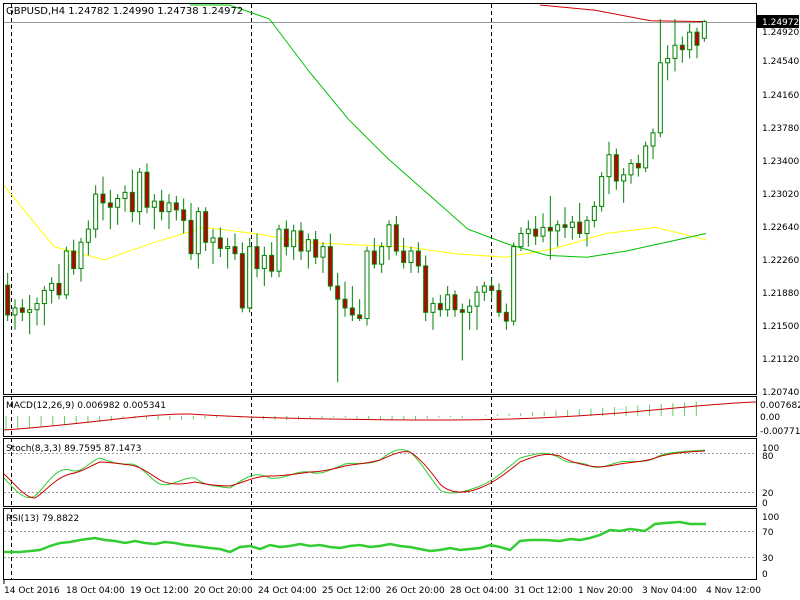 This screenshot has height=600, width=800. I want to click on price-tick: 1.24540, so click(780, 62).